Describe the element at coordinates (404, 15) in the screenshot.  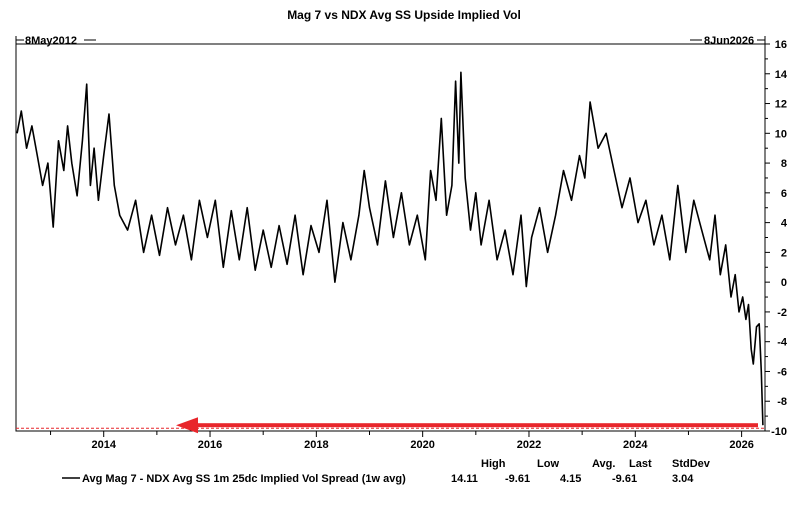
I see `chart-title: Mag 7 vs NDX Avg SS Upside Implied Vol` at that location.